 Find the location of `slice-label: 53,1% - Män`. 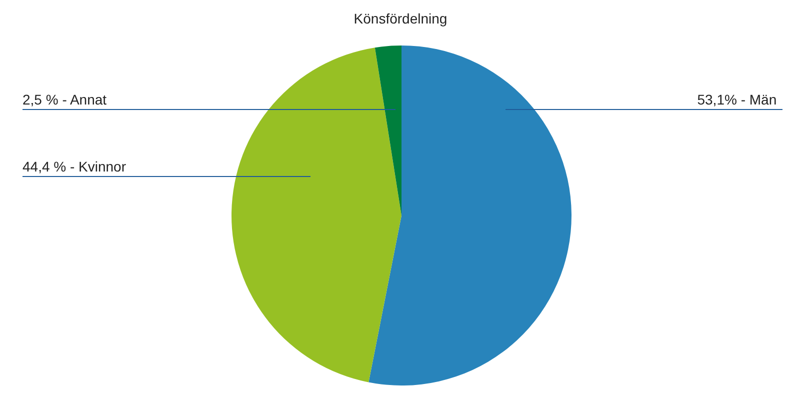

slice-label: 53,1% - Män is located at coordinates (737, 100).